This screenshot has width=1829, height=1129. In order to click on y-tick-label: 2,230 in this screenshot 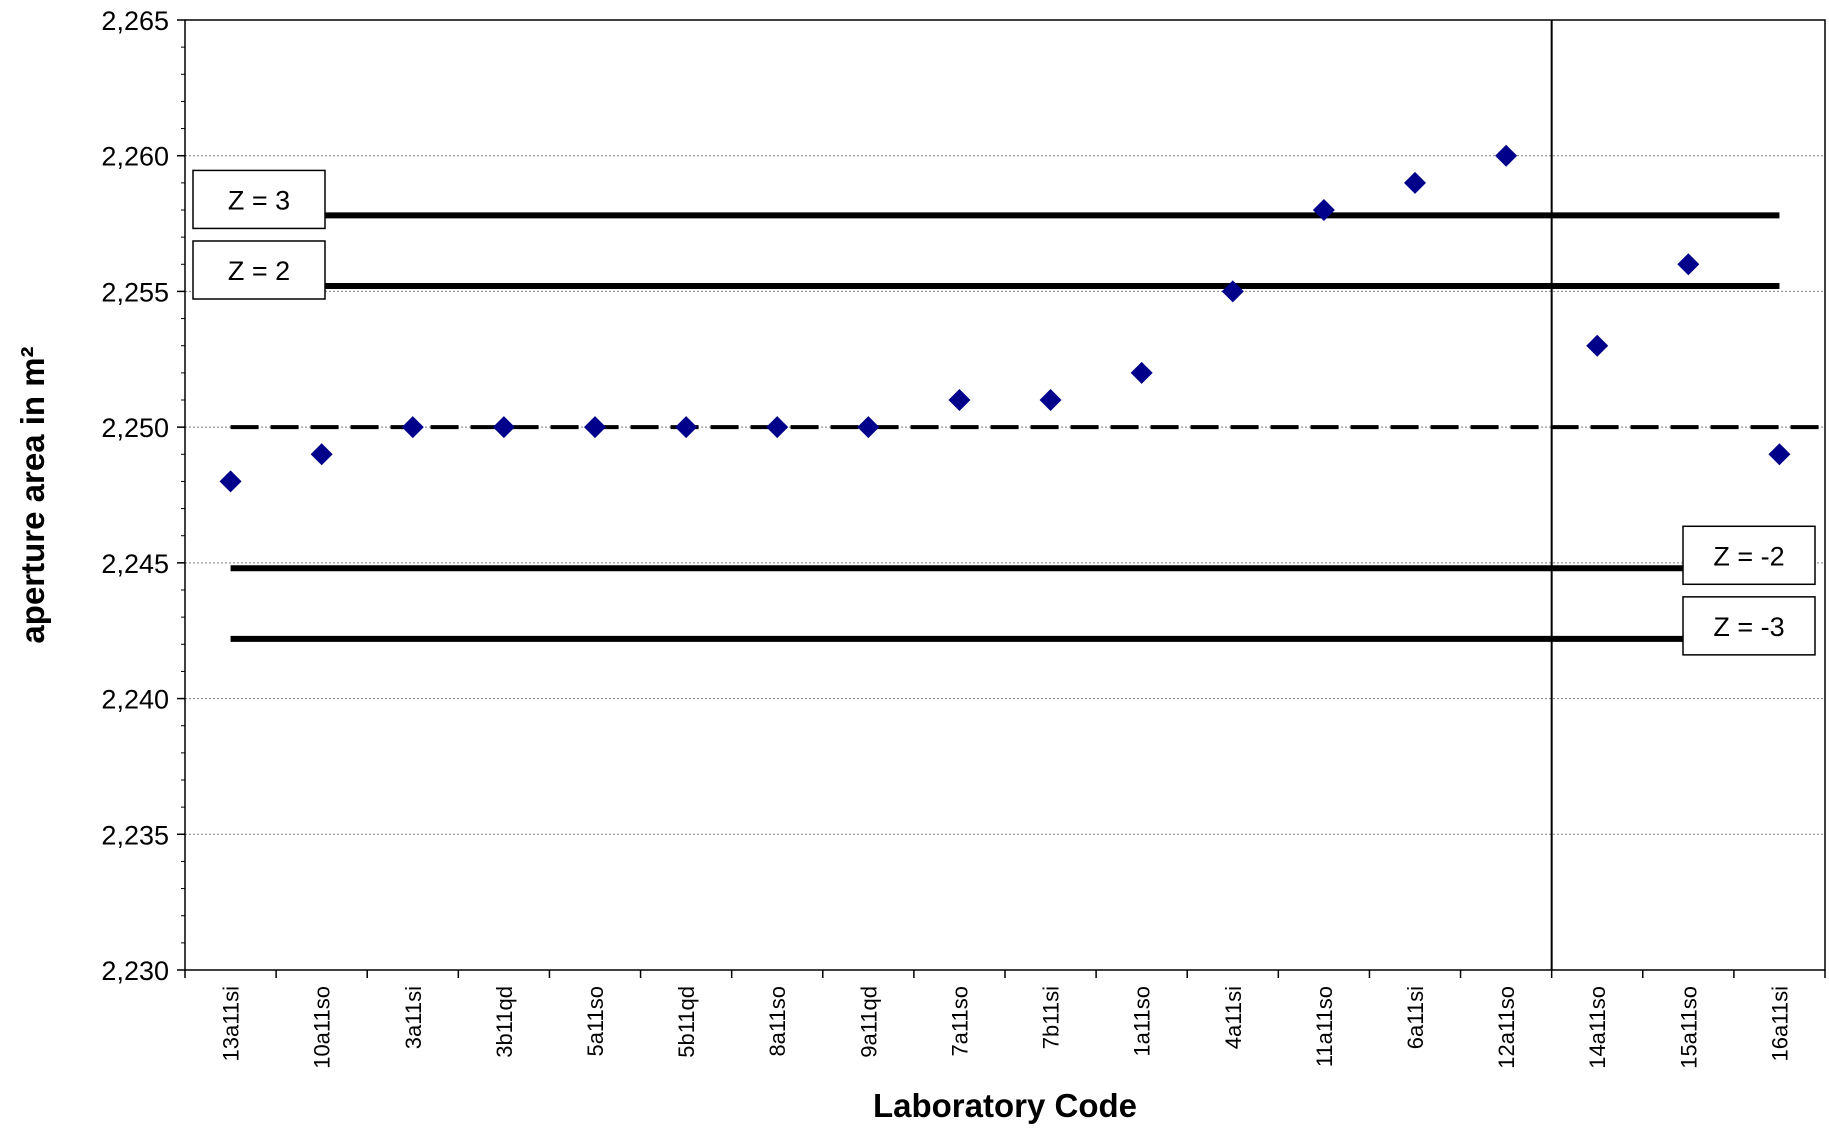, I will do `click(135, 971)`.